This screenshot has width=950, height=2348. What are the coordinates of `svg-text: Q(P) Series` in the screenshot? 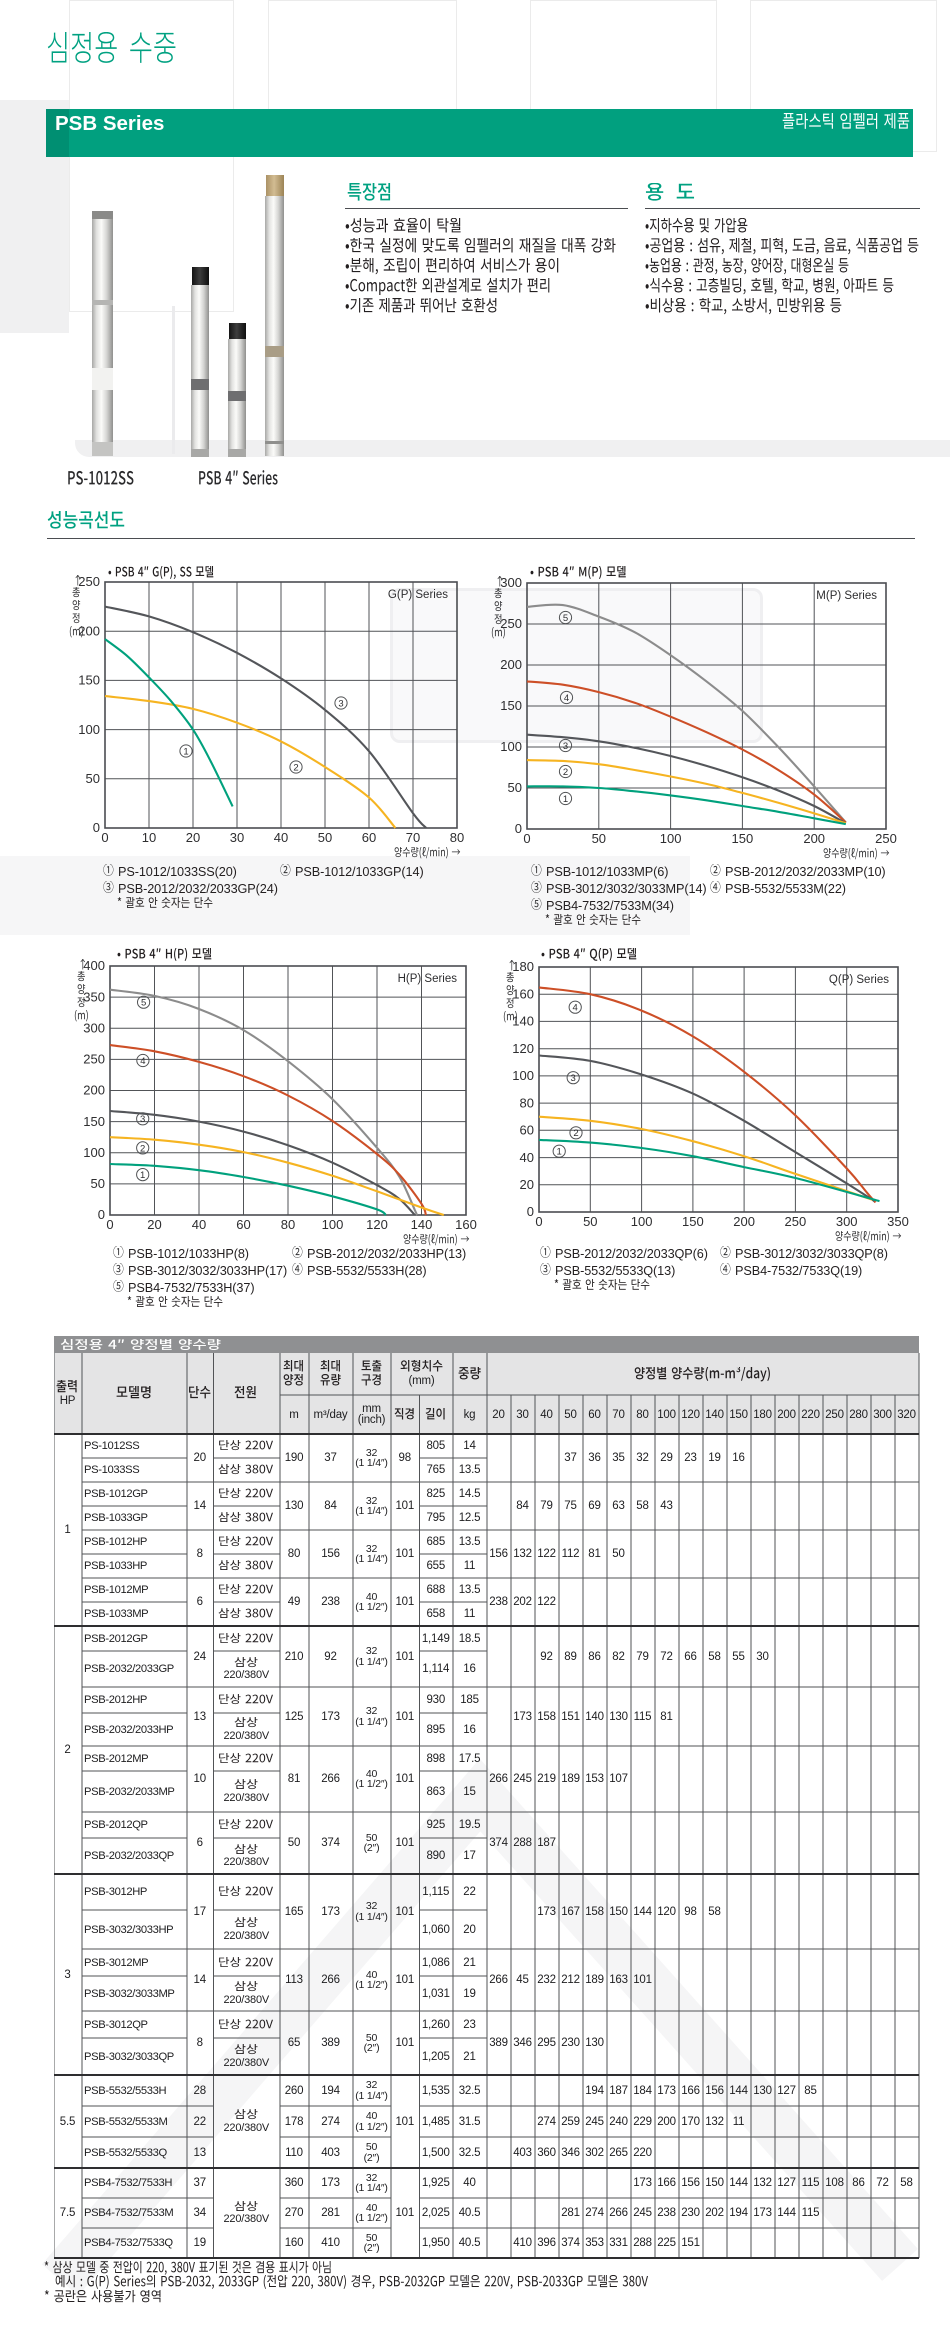 It's located at (859, 980).